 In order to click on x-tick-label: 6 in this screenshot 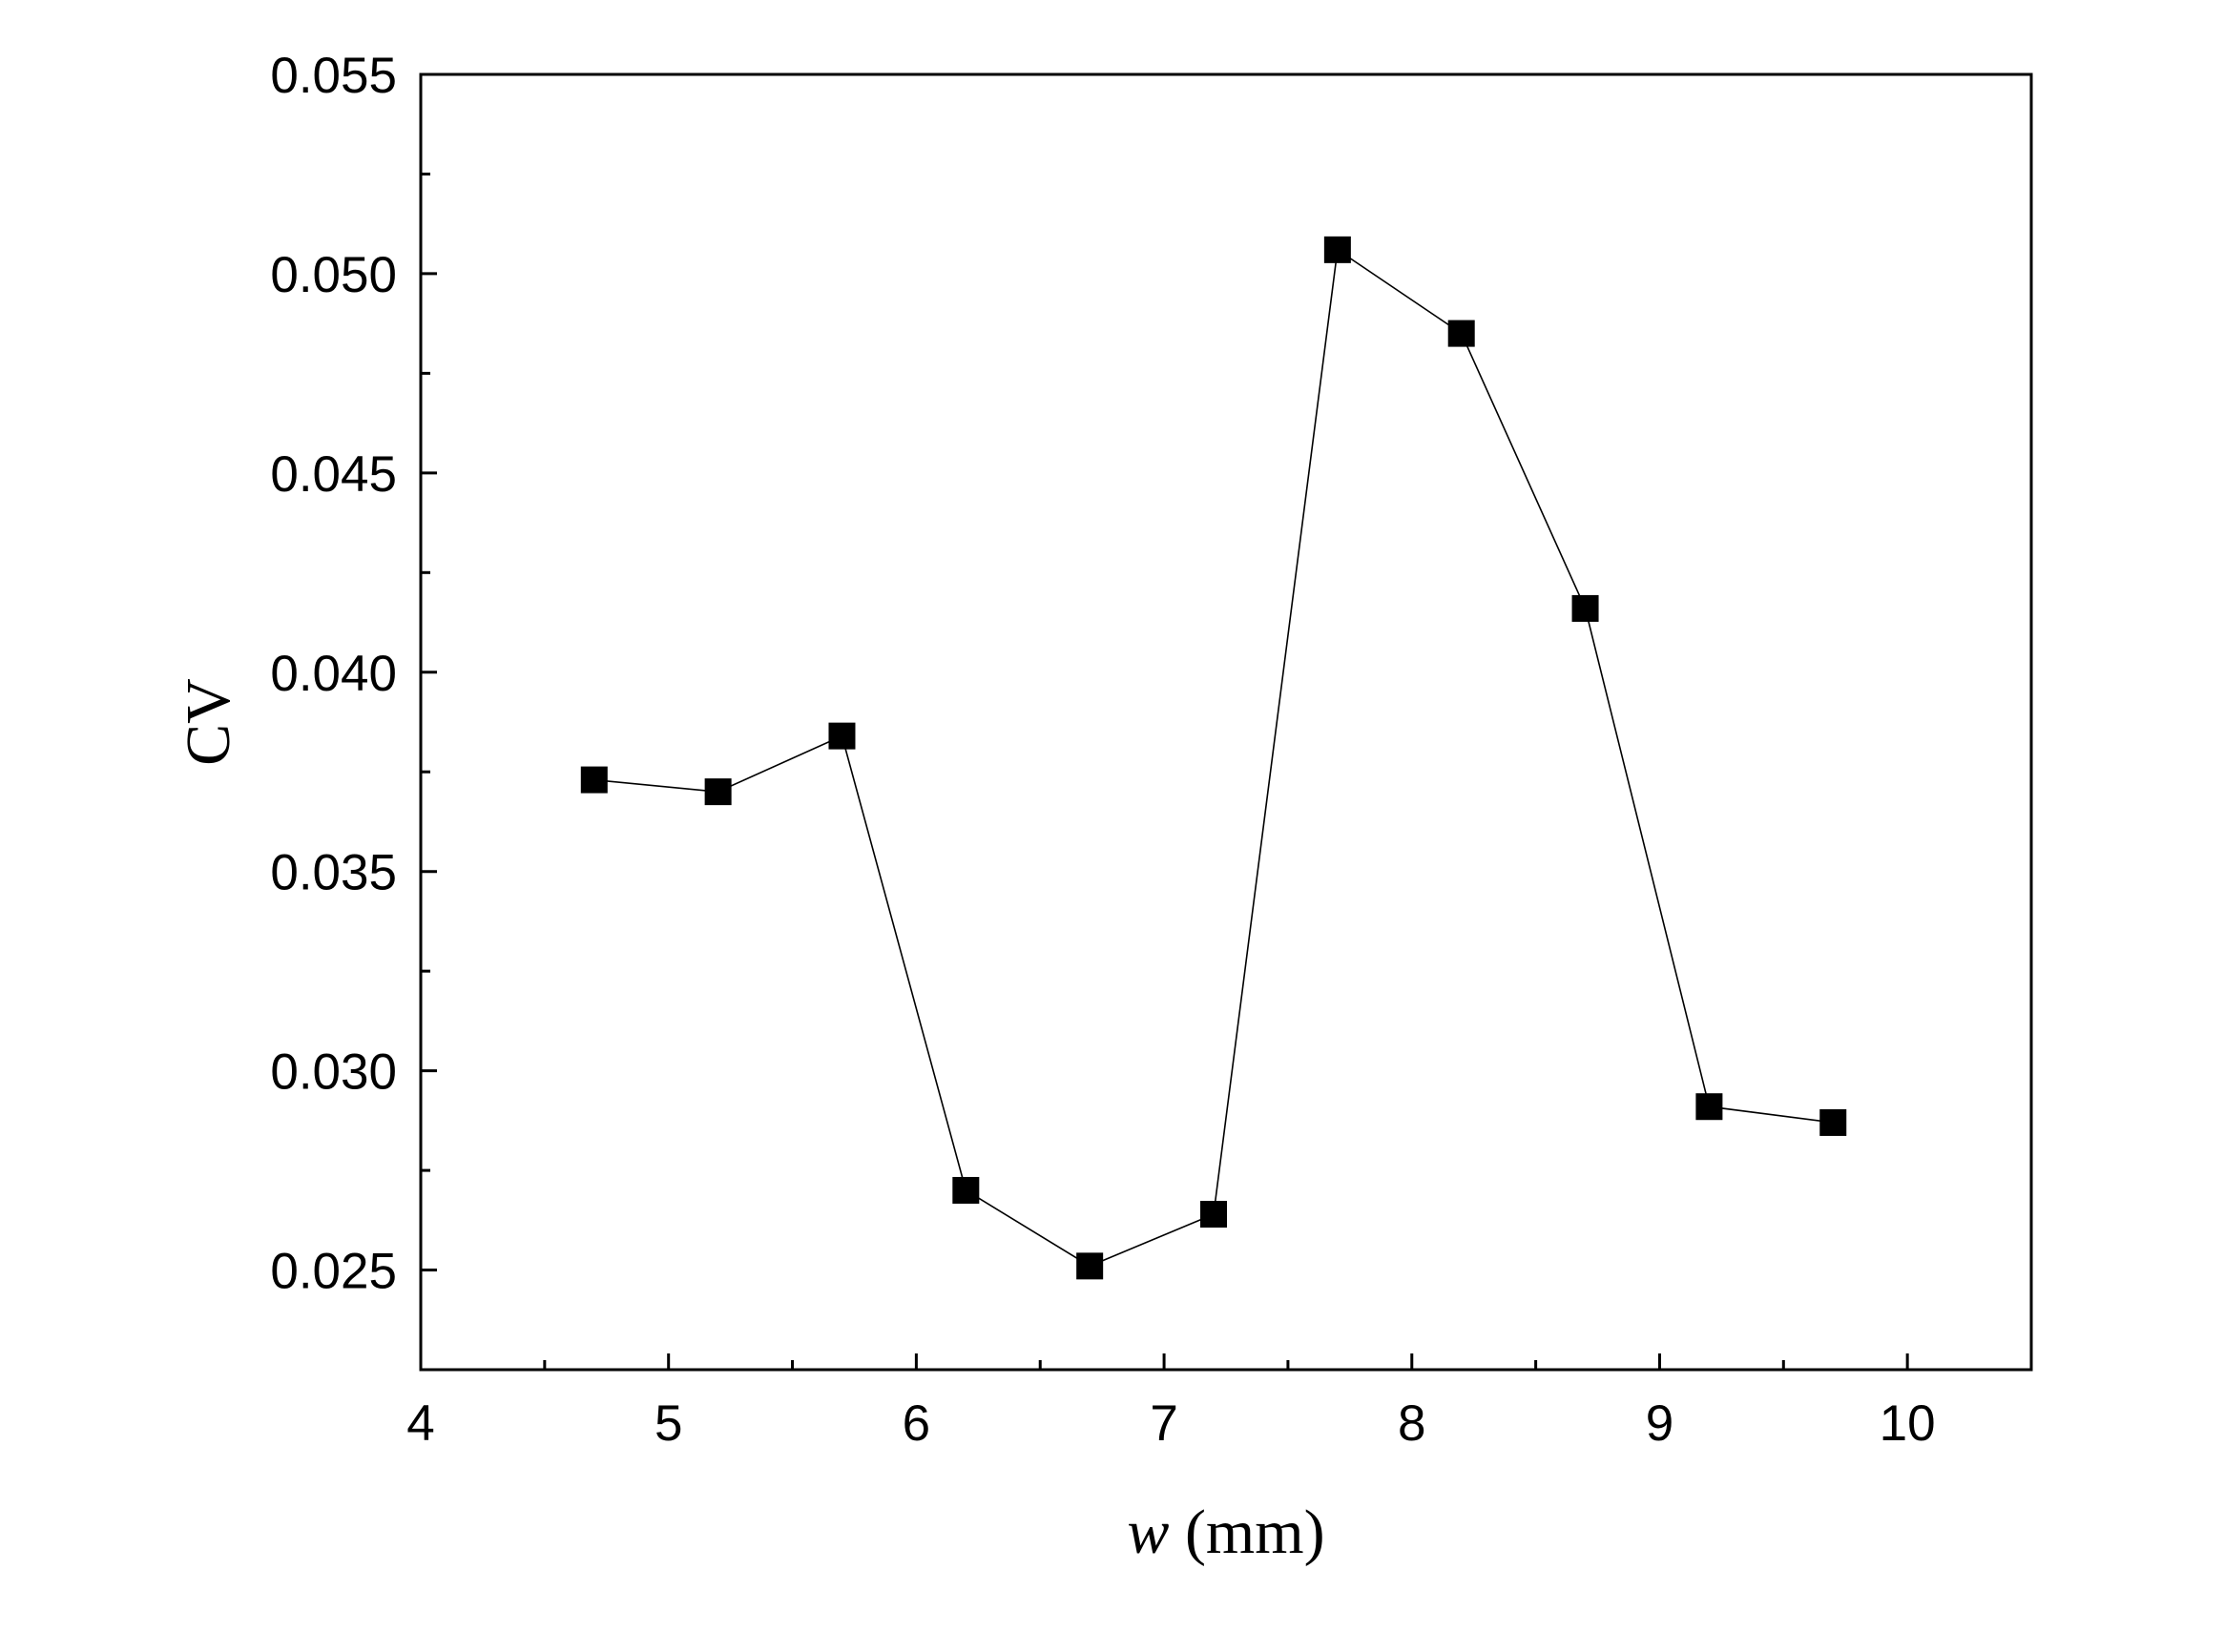, I will do `click(916, 1423)`.